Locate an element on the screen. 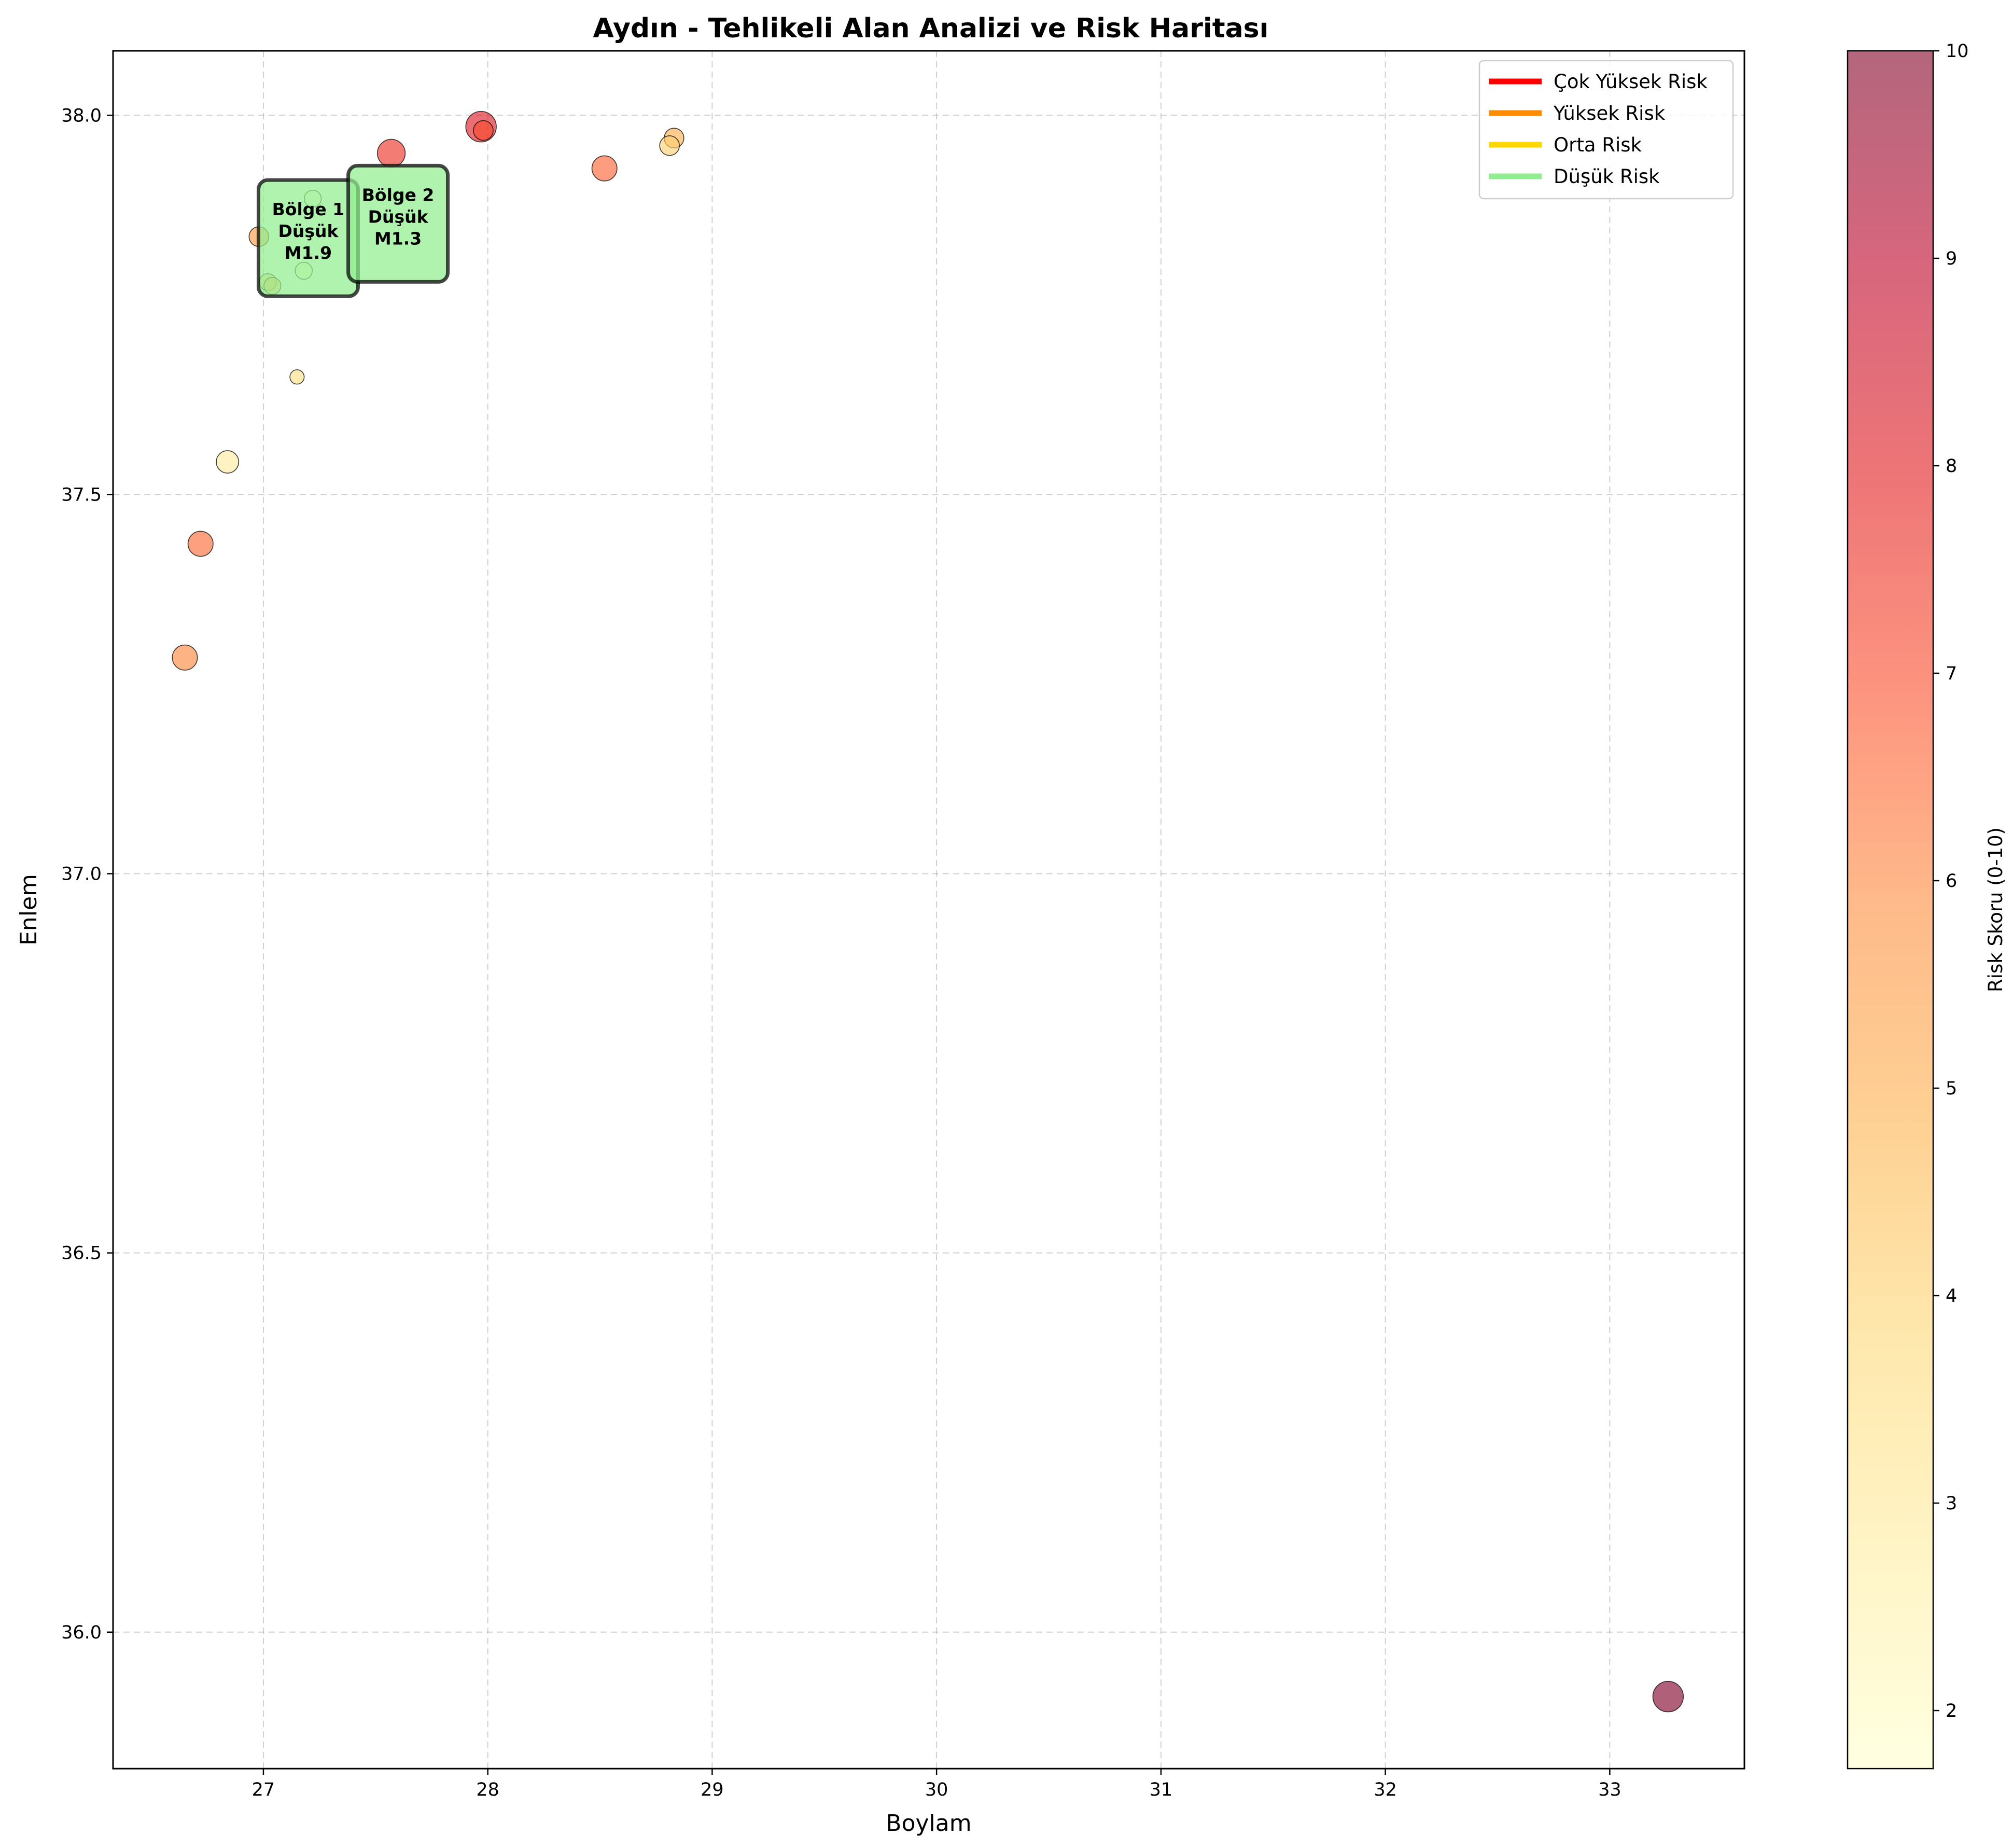 Image resolution: width=2013 pixels, height=1848 pixels. x-tick-label: 30 is located at coordinates (937, 1790).